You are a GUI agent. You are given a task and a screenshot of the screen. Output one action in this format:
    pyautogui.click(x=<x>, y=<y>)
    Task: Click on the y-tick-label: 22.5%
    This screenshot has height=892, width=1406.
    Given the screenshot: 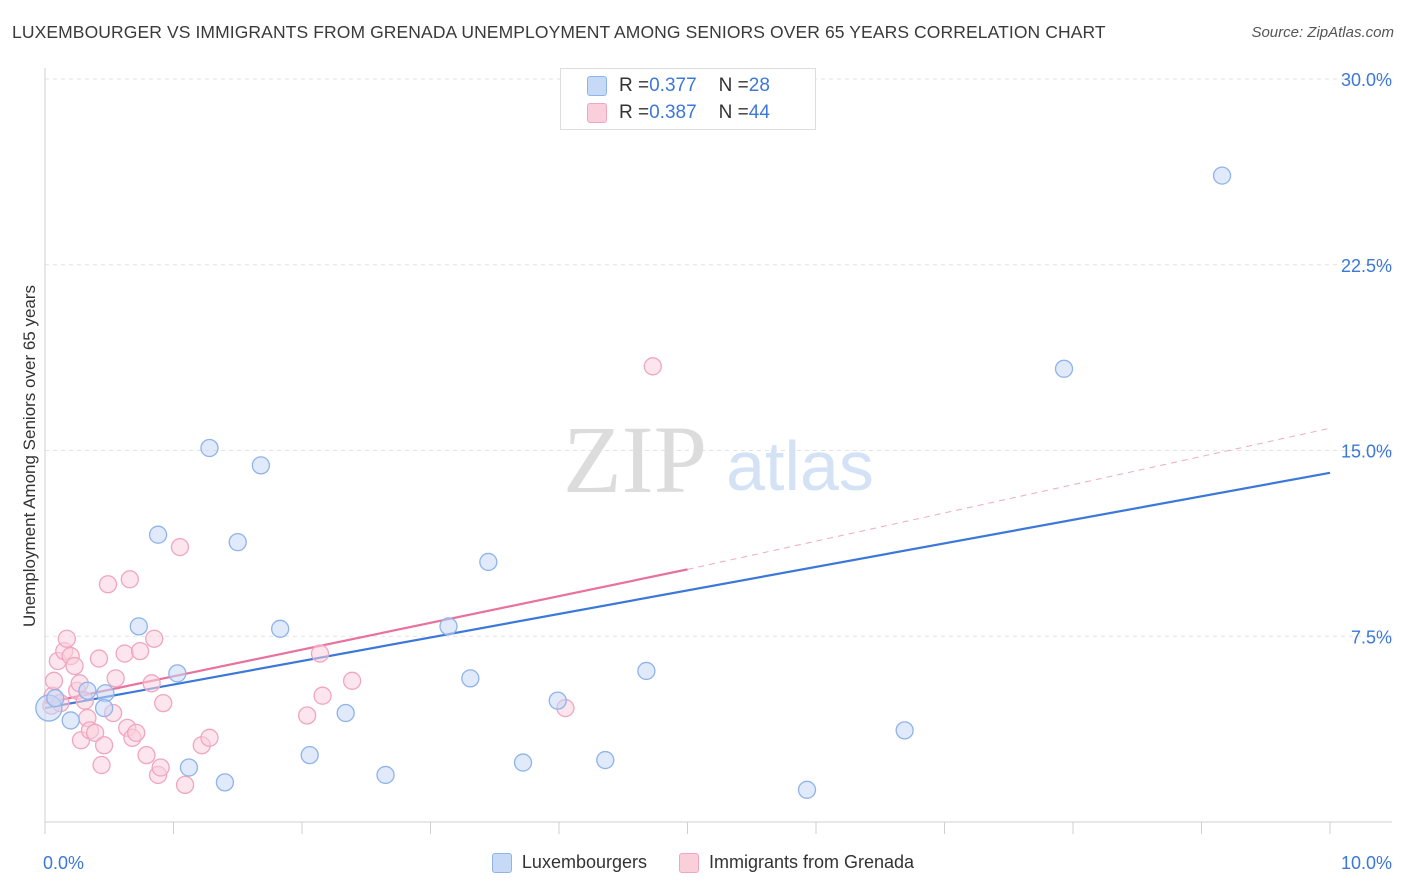 What is the action you would take?
    pyautogui.click(x=1366, y=266)
    